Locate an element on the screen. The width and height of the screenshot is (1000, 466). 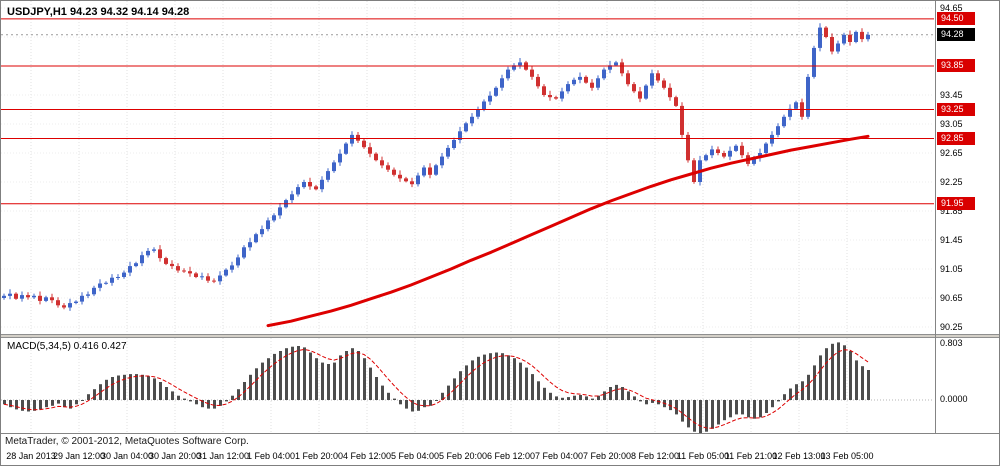
time-tick-label: 29 Jan 12:00 is located at coordinates (79, 456).